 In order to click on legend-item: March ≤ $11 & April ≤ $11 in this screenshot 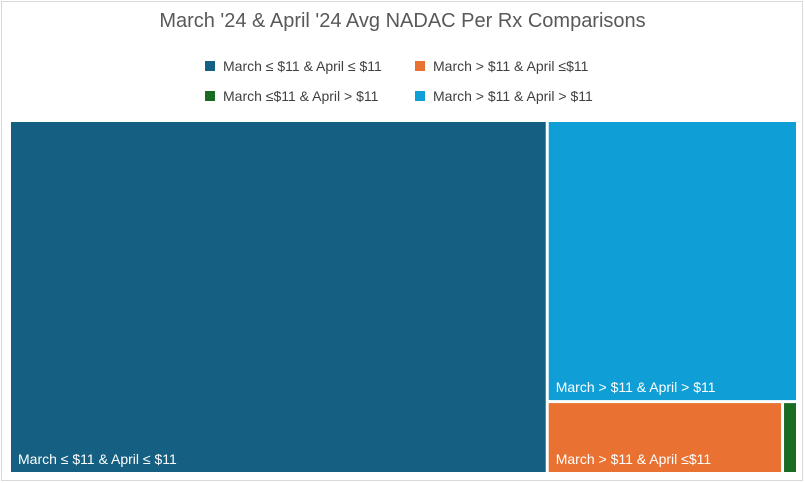, I will do `click(293, 66)`.